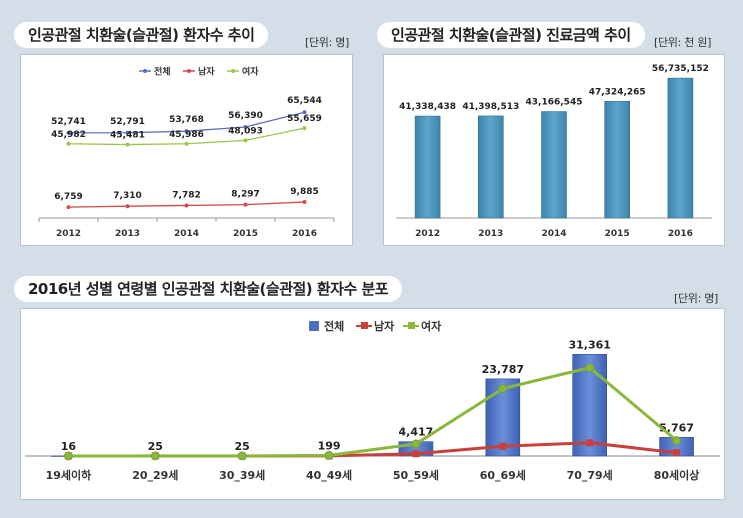 This screenshot has width=743, height=518. What do you see at coordinates (304, 119) in the screenshot?
I see `data-label: 55,659` at bounding box center [304, 119].